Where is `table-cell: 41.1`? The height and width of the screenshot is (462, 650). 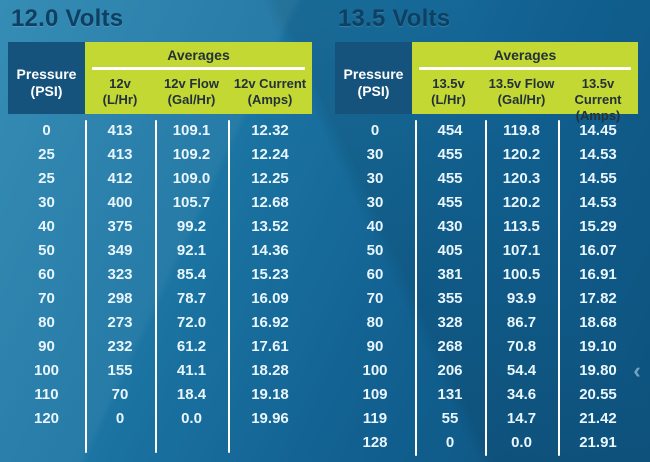 table-cell: 41.1 is located at coordinates (191, 370).